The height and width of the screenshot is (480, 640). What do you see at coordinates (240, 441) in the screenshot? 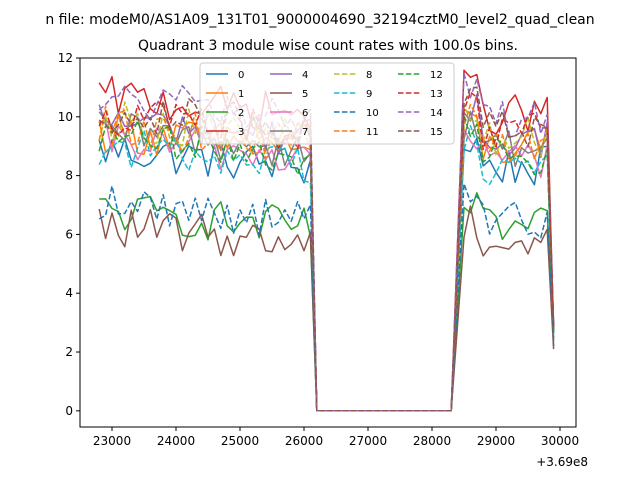
I see `x-tick-label: 25000` at bounding box center [240, 441].